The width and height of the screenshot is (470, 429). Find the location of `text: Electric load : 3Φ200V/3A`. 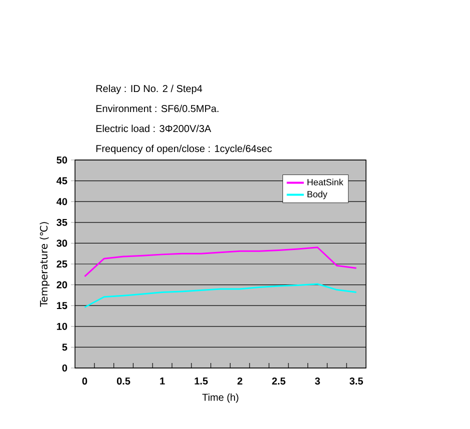

text: Electric load : 3Φ200V/3A is located at coordinates (154, 128).